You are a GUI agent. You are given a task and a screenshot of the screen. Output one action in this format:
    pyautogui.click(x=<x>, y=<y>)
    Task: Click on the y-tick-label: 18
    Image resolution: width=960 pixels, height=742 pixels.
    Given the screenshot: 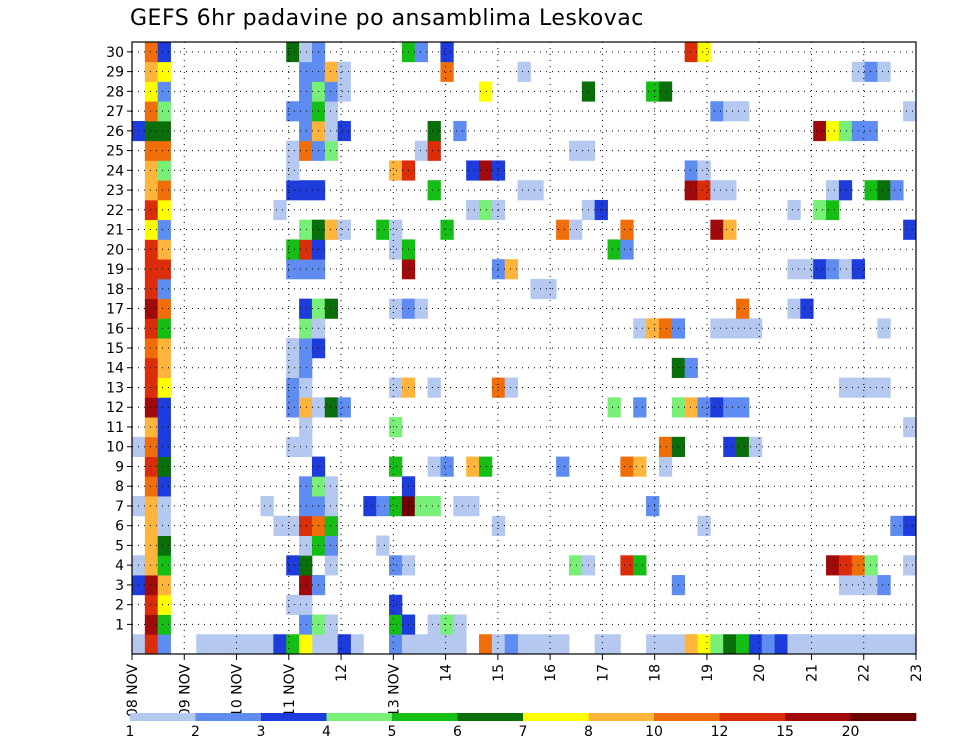 What is the action you would take?
    pyautogui.click(x=115, y=290)
    